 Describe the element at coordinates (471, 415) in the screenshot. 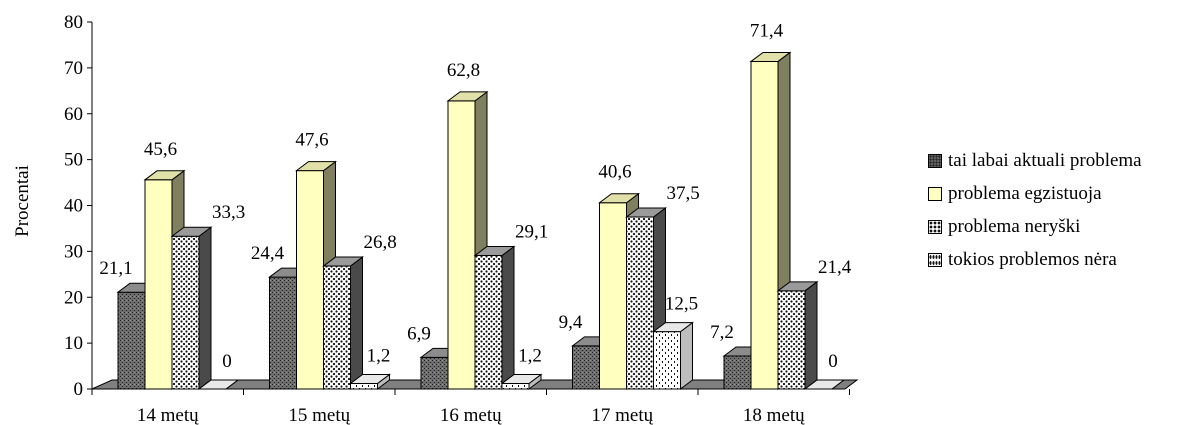

I see `x-tick-label: 16 metų` at that location.